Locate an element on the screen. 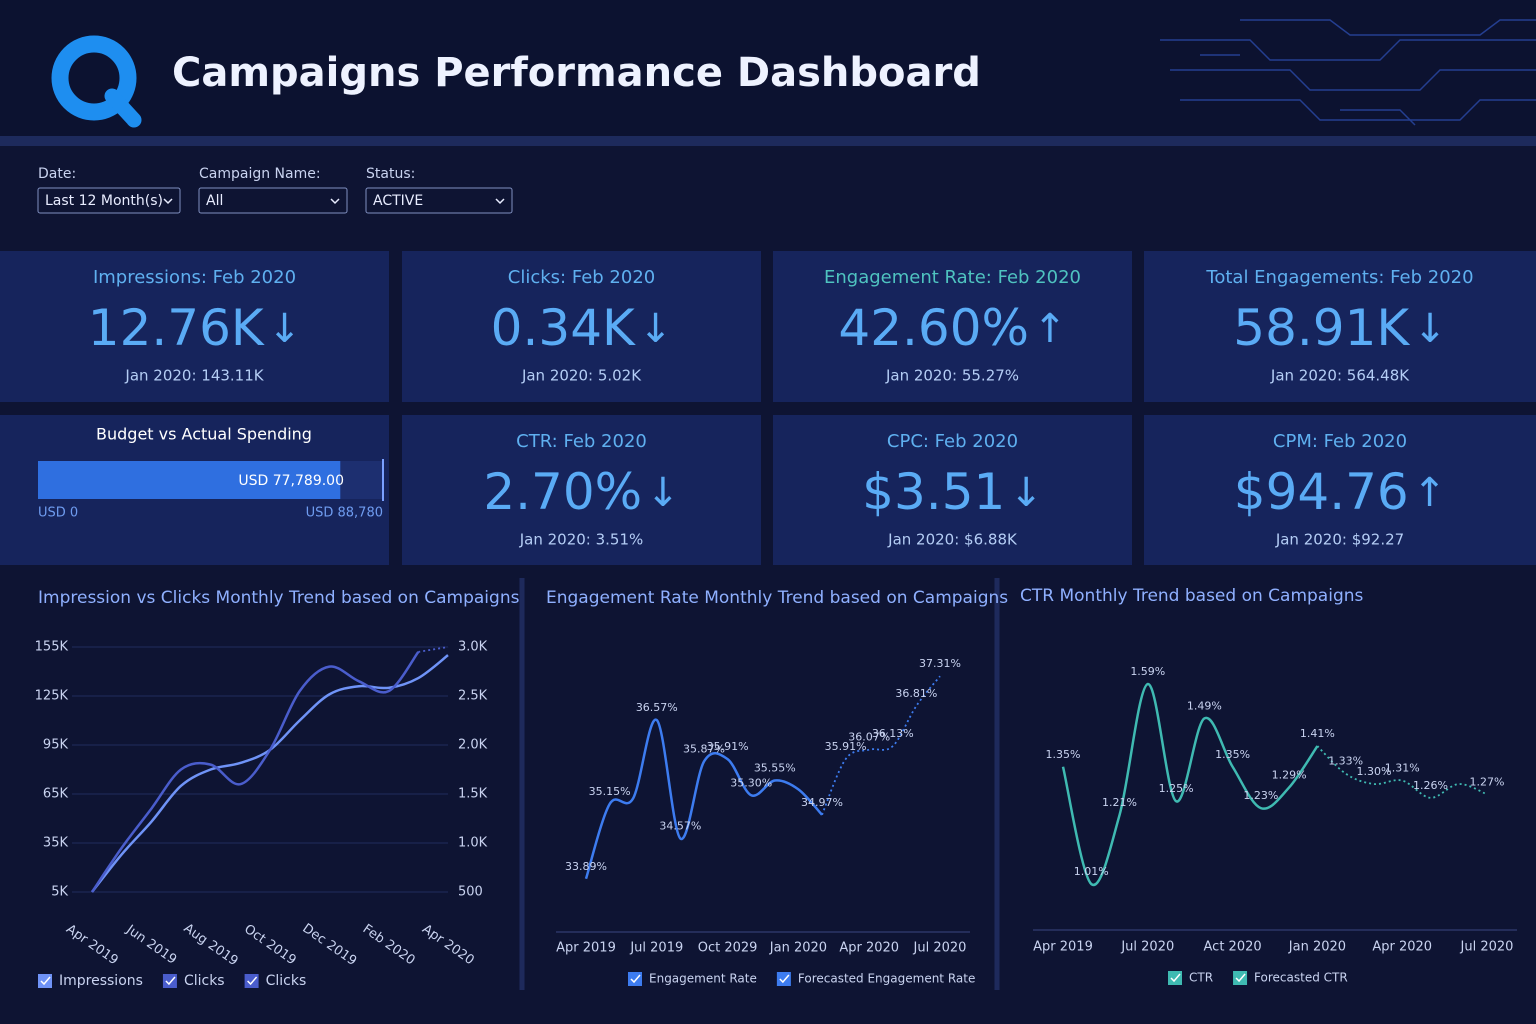 The width and height of the screenshot is (1536, 1024). filter-label: Date: is located at coordinates (57, 174).